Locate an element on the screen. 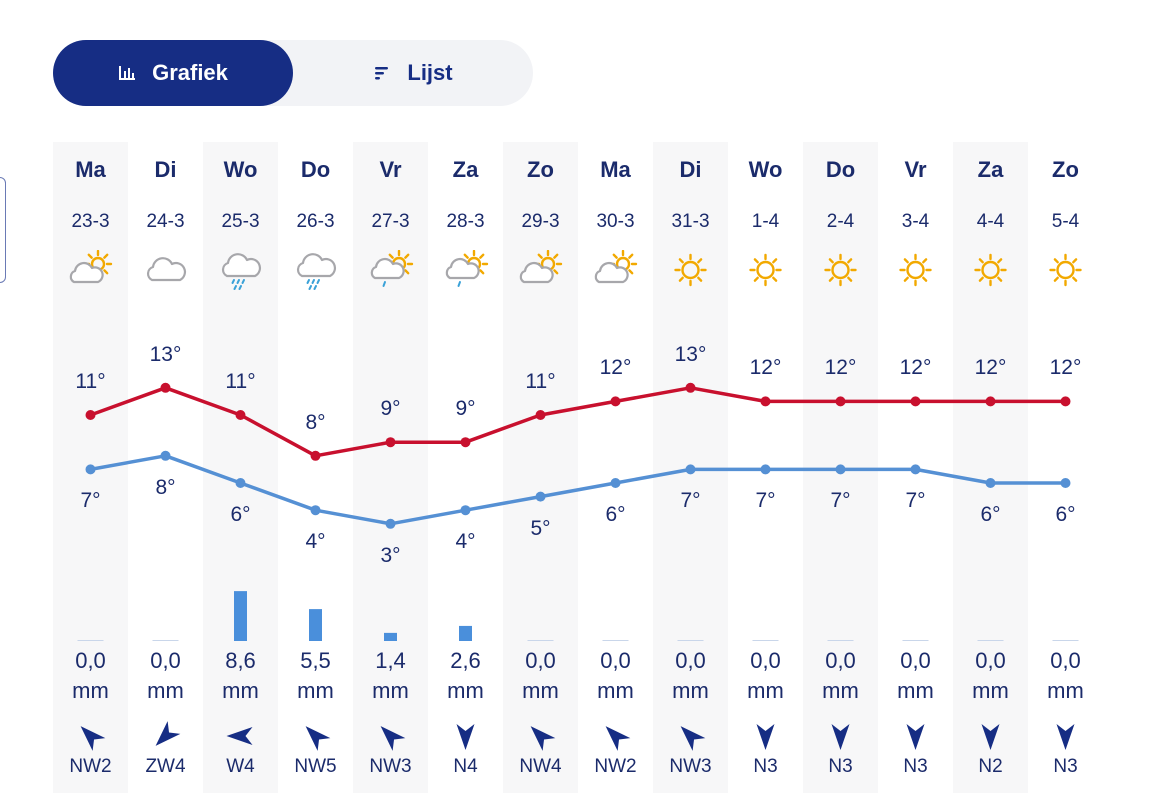 This screenshot has width=1162, height=793. day-date: 3-4 is located at coordinates (915, 221).